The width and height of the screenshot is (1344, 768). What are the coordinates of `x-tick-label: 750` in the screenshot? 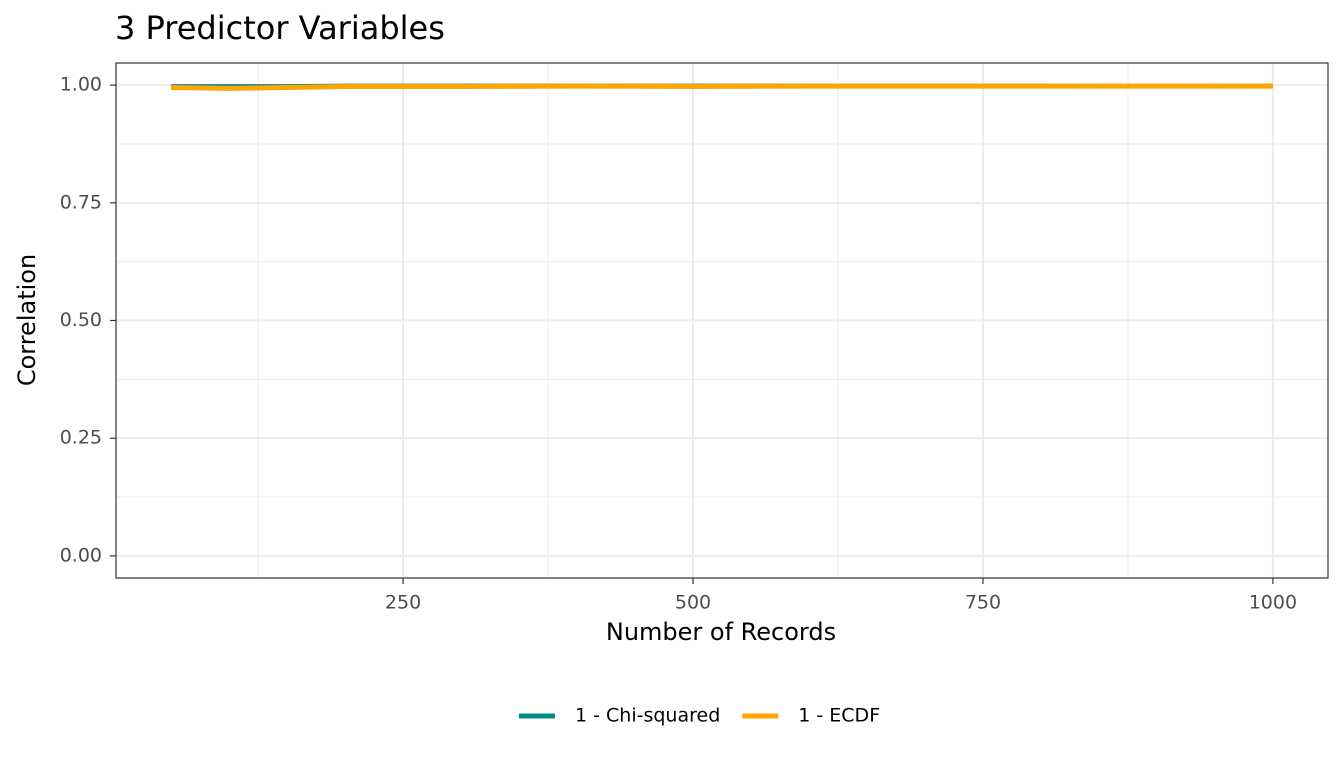 It's located at (983, 603).